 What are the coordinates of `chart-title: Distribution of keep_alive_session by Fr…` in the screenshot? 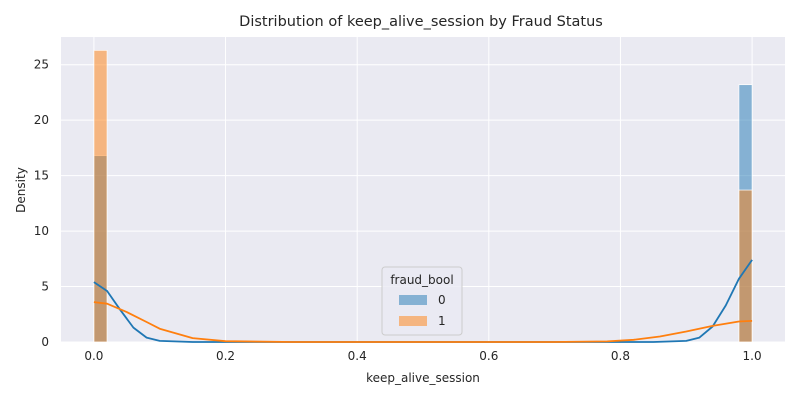 It's located at (421, 22).